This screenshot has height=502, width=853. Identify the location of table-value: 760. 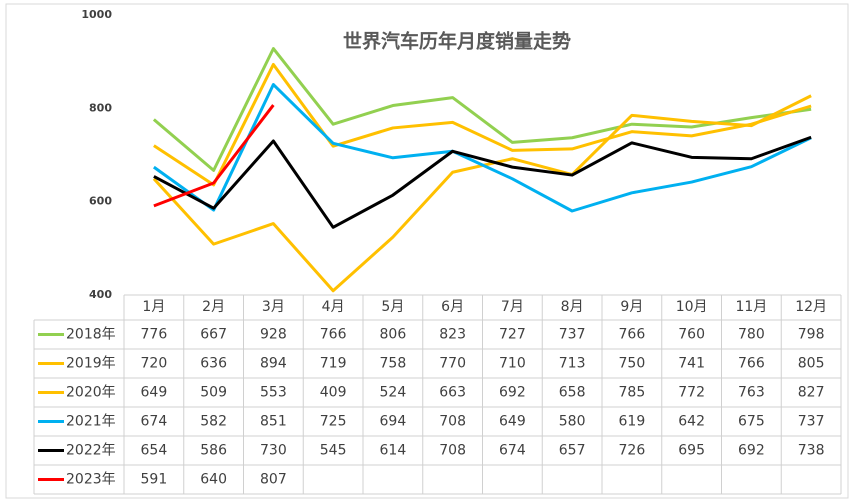
(691, 335).